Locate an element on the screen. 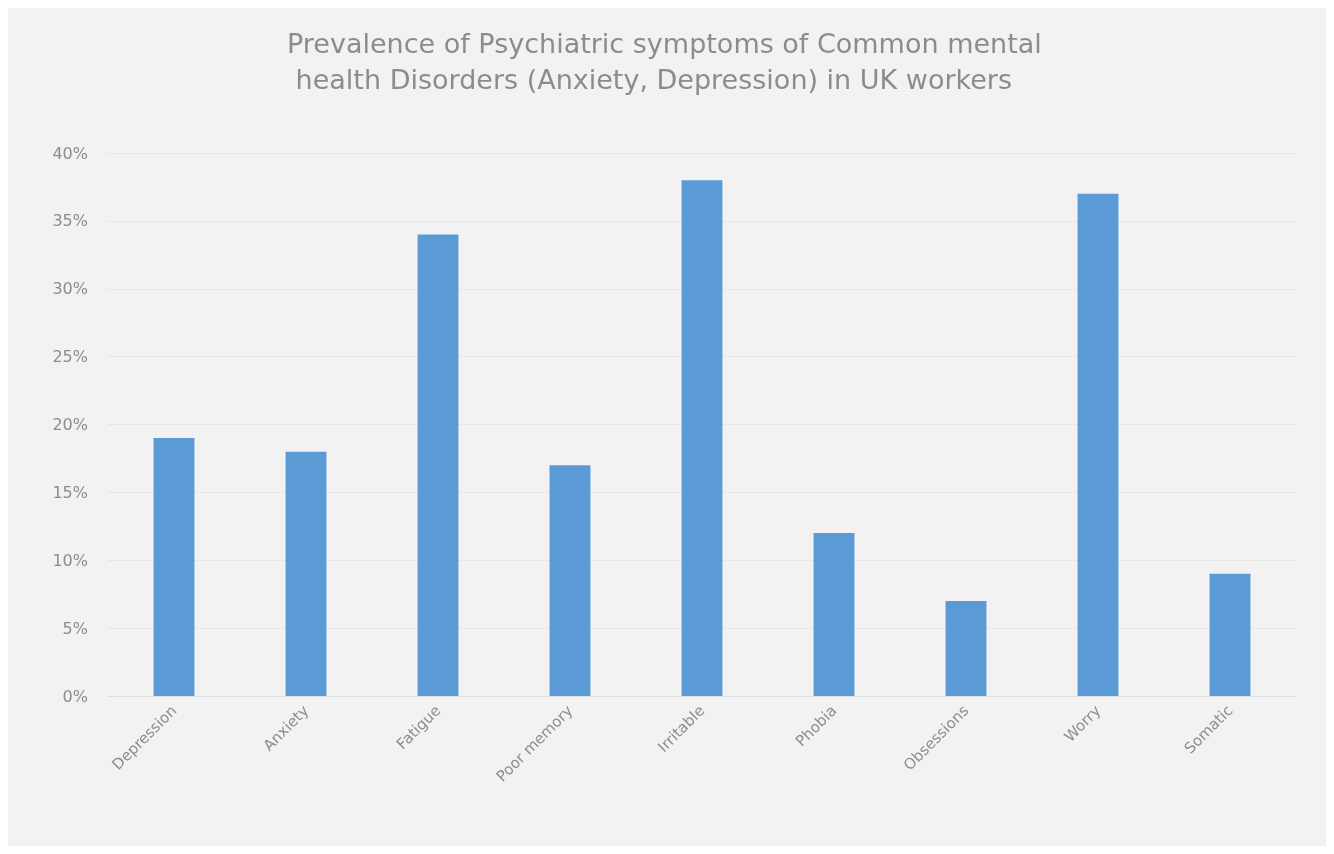 The image size is (1334, 854). y-tick-label: 40% is located at coordinates (70, 153).